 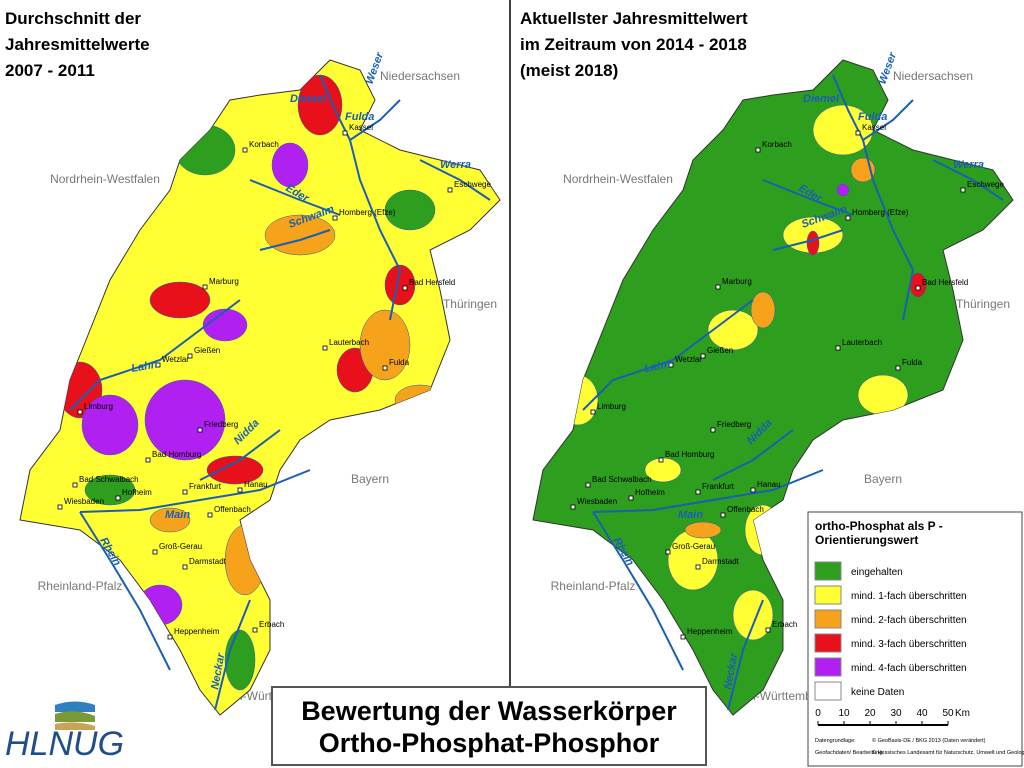 I want to click on legend-label: mind. 1-fach überschritten, so click(x=909, y=596).